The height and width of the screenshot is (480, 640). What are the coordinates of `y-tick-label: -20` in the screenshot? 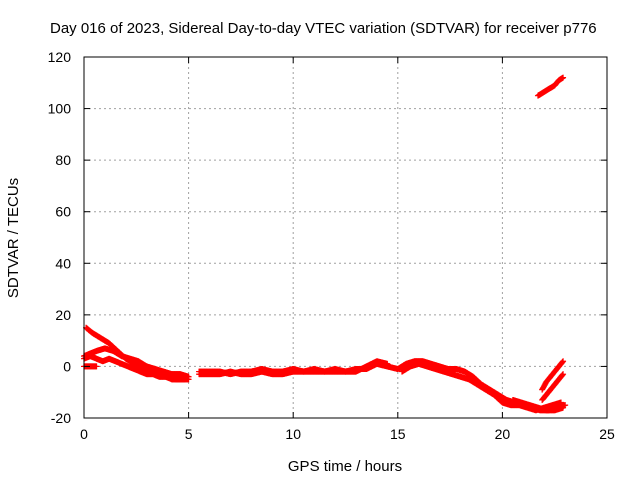 It's located at (61, 418).